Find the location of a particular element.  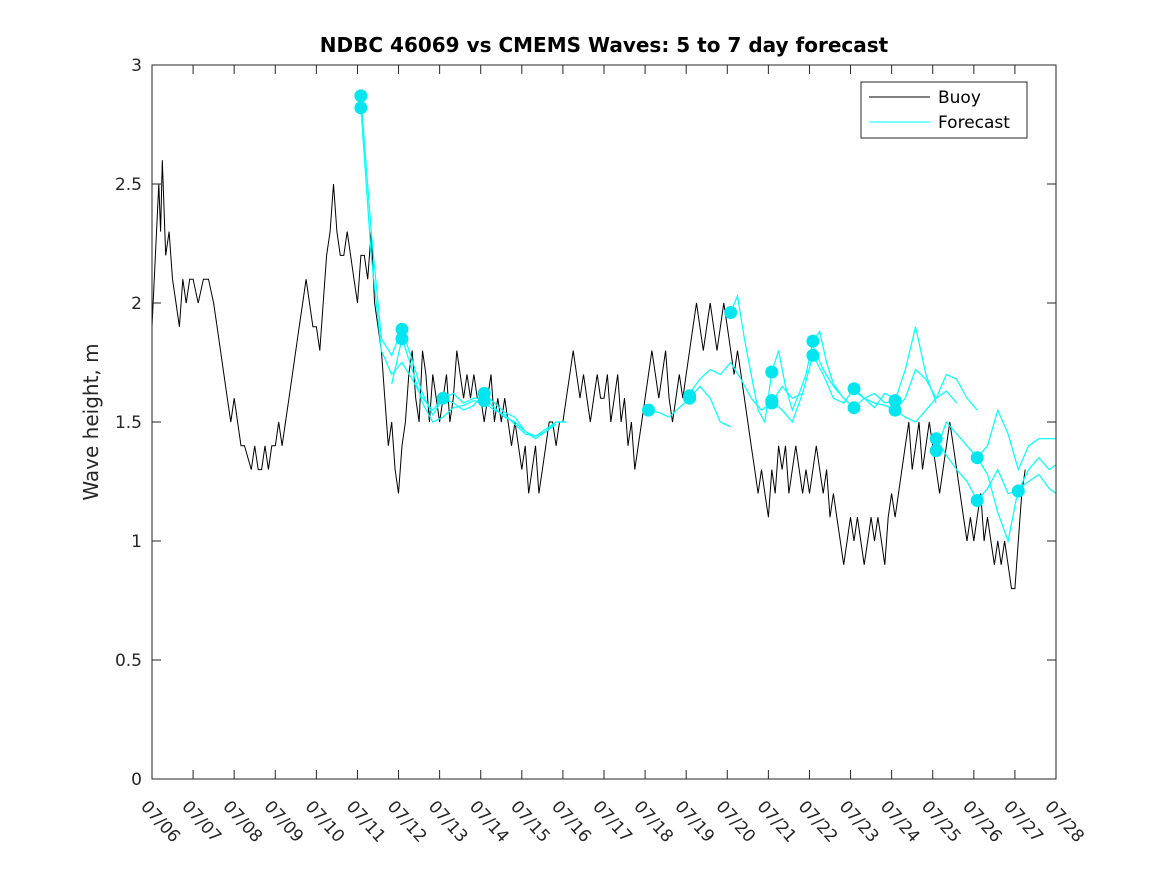

legend-box is located at coordinates (944, 110).